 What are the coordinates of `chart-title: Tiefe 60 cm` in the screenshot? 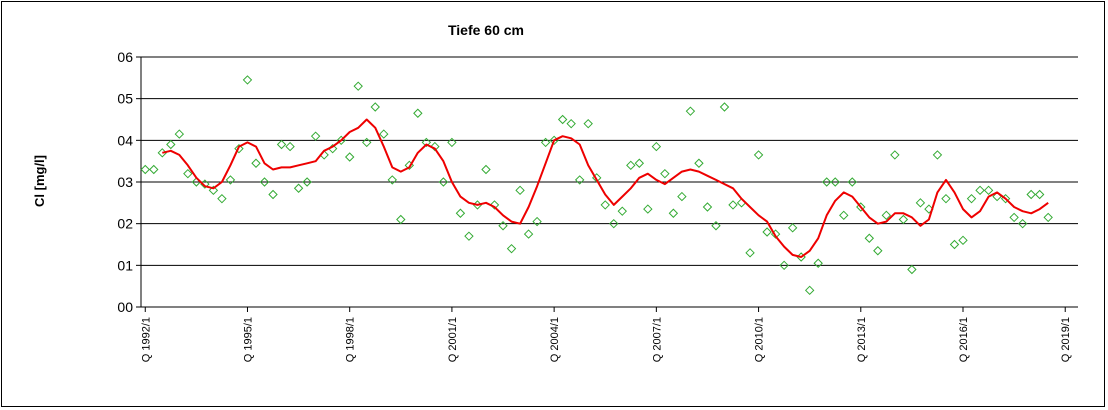 It's located at (486, 30).